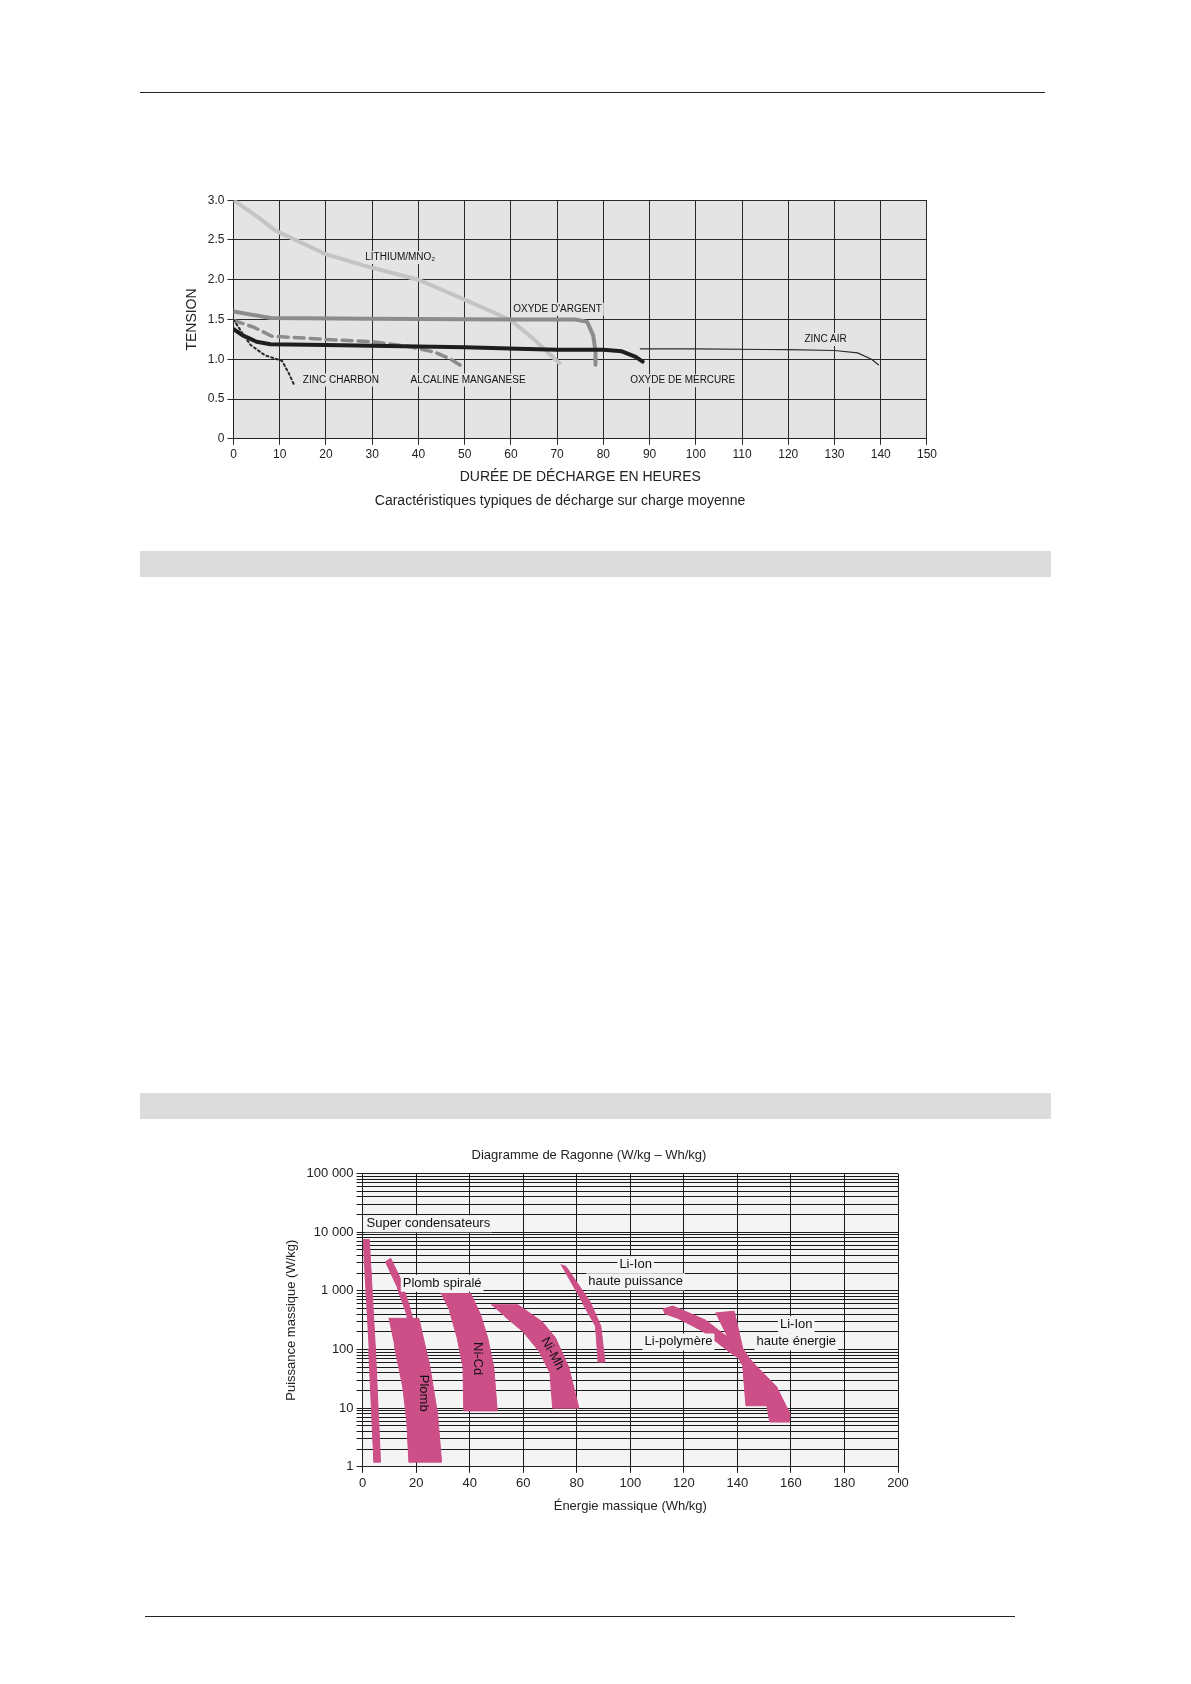  I want to click on y-tick-label: 100, so click(342, 1349).